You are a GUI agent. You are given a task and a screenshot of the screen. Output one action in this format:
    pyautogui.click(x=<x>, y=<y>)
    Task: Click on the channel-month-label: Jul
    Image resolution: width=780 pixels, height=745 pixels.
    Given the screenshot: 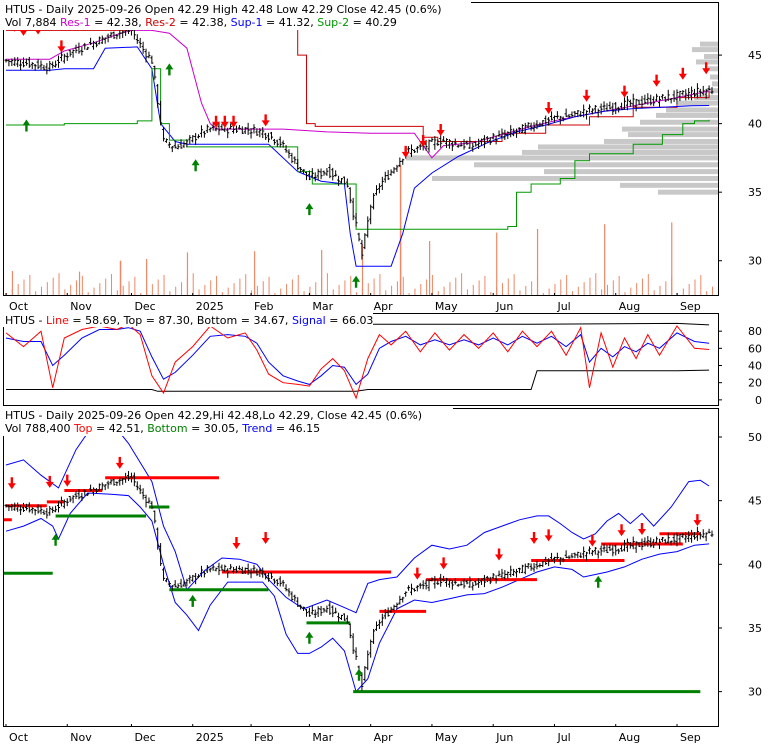 What is the action you would take?
    pyautogui.click(x=563, y=737)
    